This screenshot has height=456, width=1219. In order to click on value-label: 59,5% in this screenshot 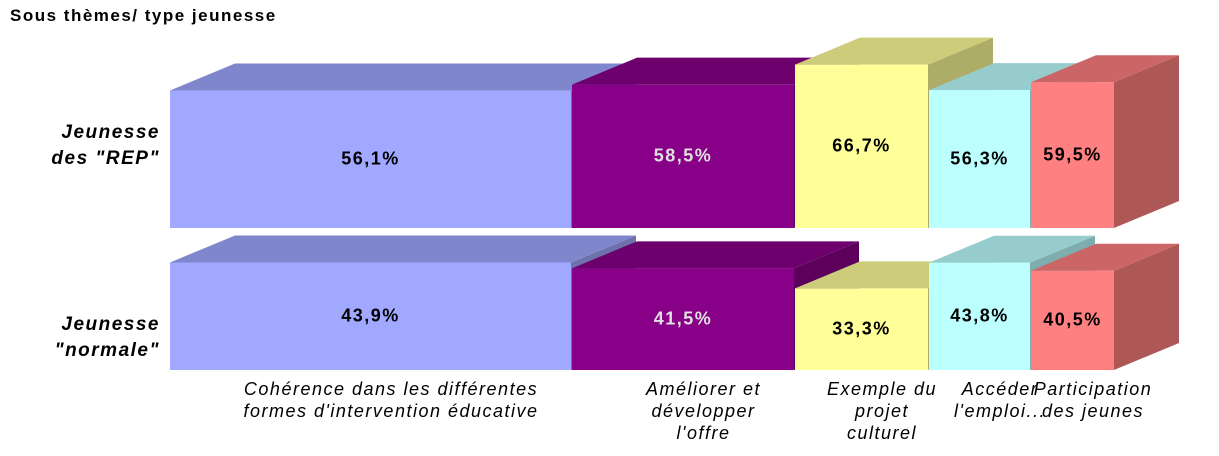, I will do `click(1072, 154)`.